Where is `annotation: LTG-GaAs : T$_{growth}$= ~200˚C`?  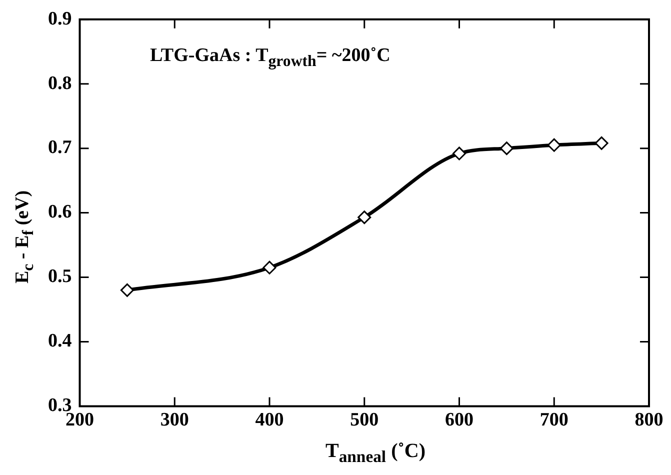 annotation: LTG-GaAs : T$_{growth}$= ~200˚C is located at coordinates (270, 58).